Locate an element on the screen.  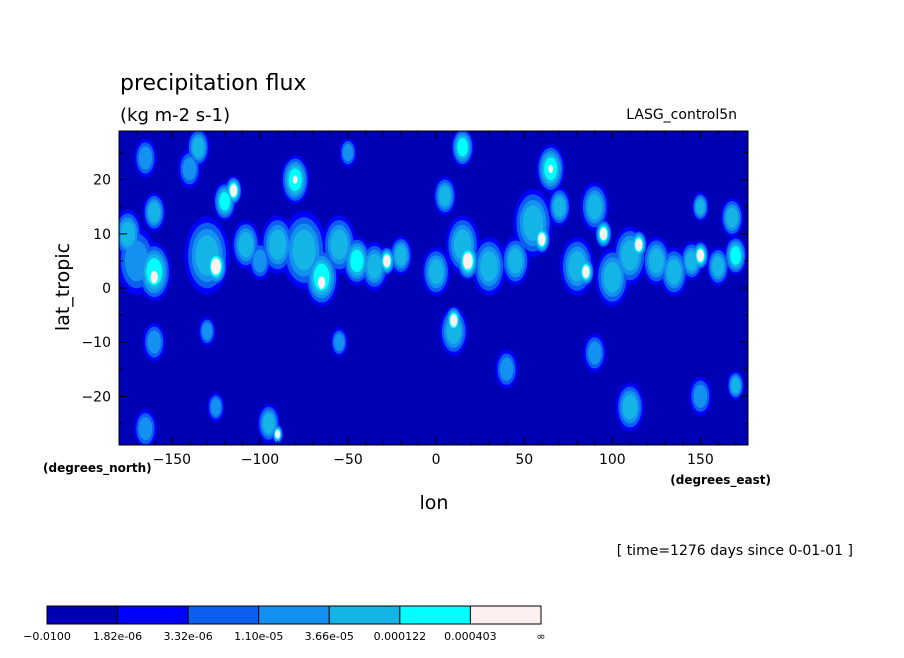
x-tick-label: −100 is located at coordinates (260, 460).